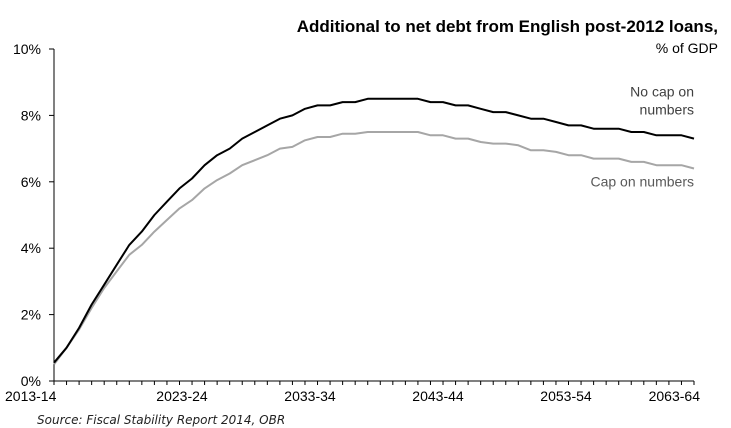 The height and width of the screenshot is (428, 731). Describe the element at coordinates (31, 182) in the screenshot. I see `y-tick-label: 6%` at that location.